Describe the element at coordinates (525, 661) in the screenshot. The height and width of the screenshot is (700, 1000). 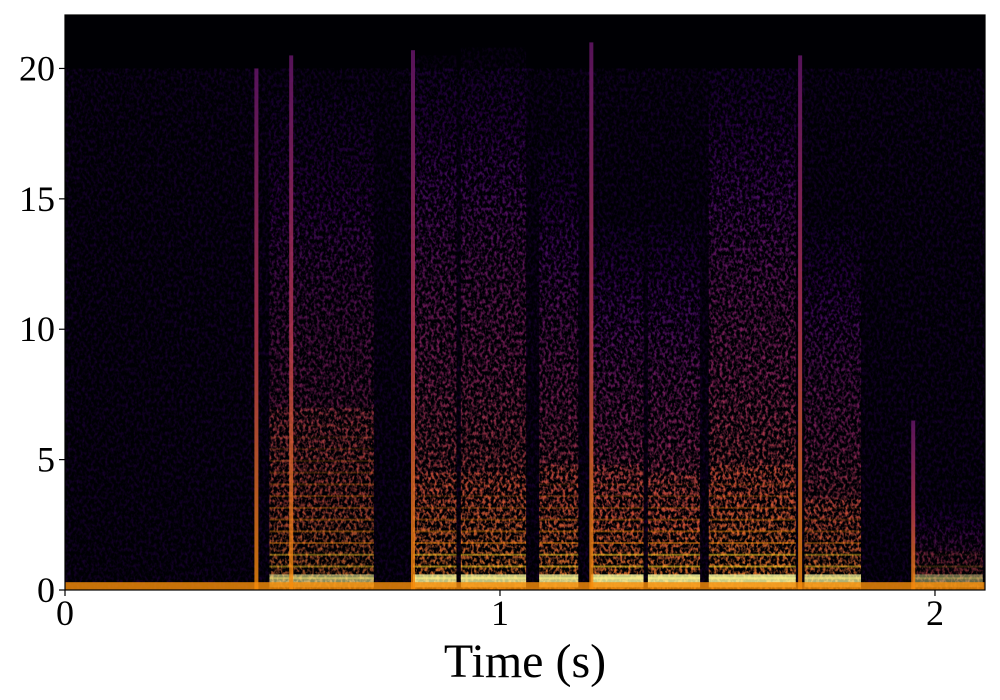
I see `x-axis-label: Time (s)` at that location.